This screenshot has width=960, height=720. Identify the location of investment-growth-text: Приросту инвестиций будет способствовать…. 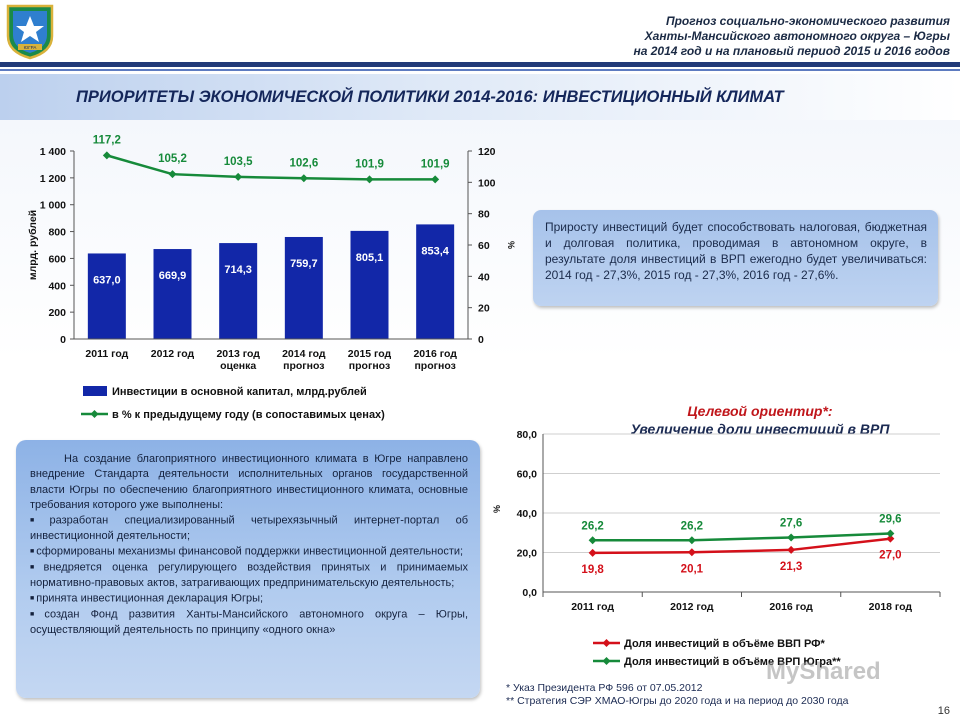
(736, 251).